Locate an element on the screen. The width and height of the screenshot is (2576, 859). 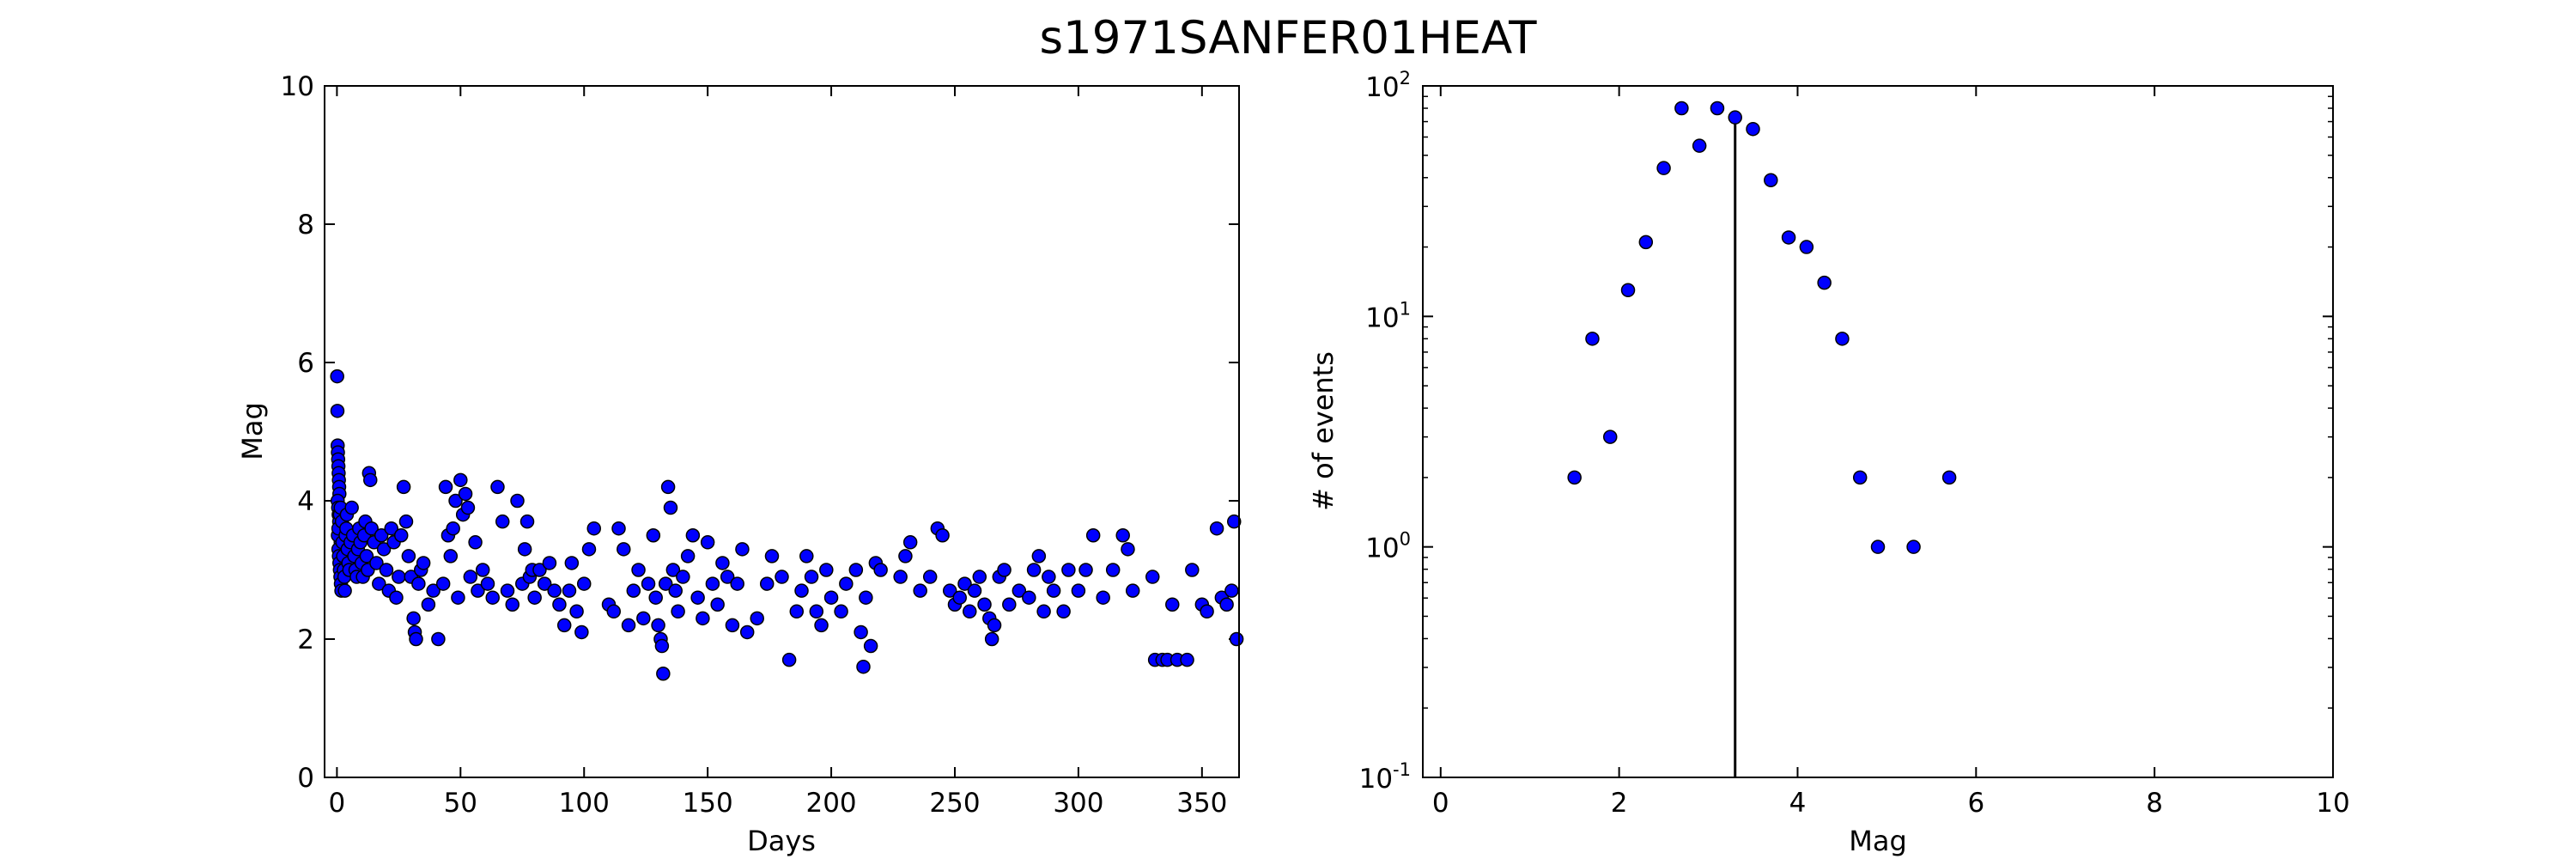
y-tick-label: 0 is located at coordinates (305, 778).